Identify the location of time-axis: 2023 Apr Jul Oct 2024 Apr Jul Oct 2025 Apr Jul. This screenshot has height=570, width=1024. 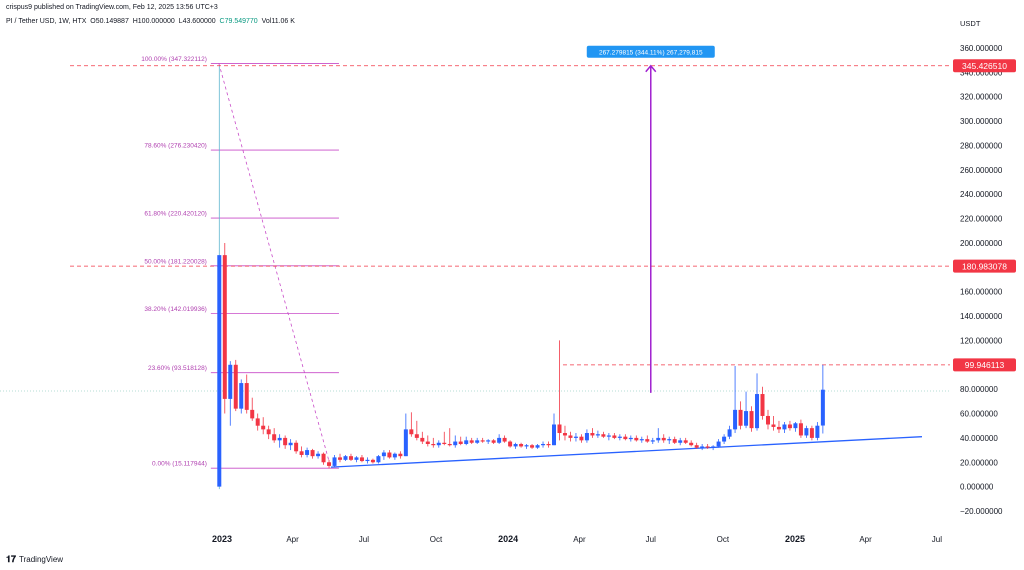
(577, 539).